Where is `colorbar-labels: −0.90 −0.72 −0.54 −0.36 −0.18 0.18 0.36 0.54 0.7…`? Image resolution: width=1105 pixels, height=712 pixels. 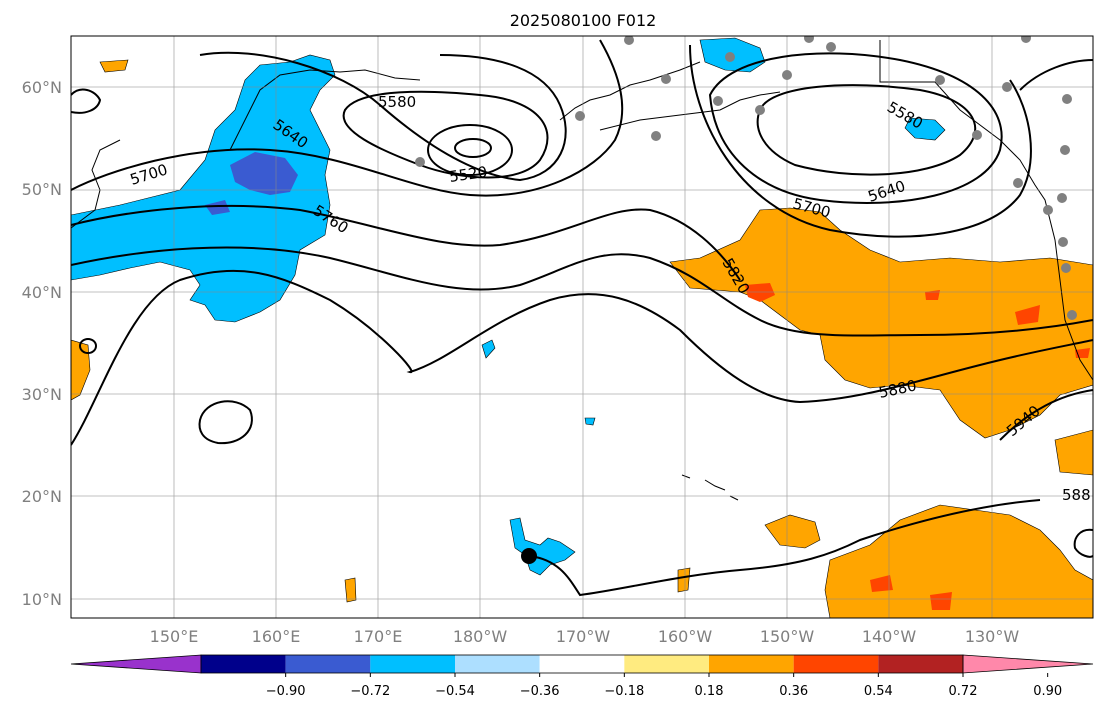 colorbar-labels: −0.90 −0.72 −0.54 −0.36 −0.18 0.18 0.36 0.54 0.7… is located at coordinates (664, 686).